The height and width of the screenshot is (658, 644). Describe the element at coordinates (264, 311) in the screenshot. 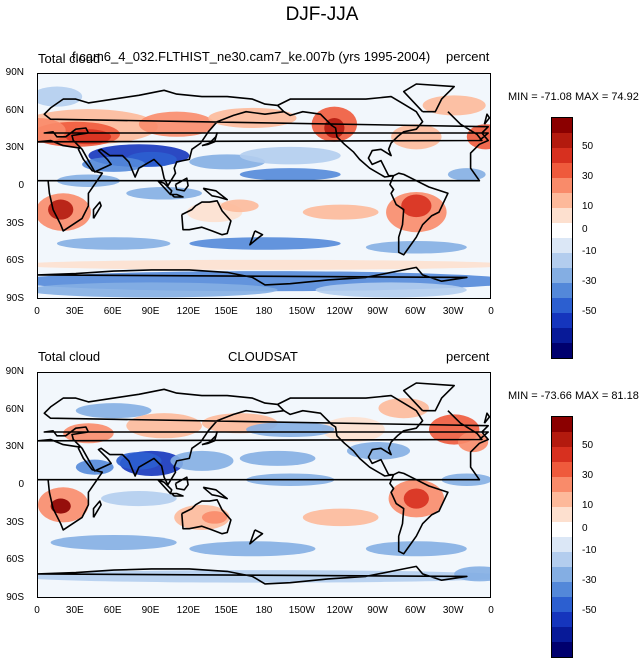

I see `panel1-lon-tick: 180` at that location.